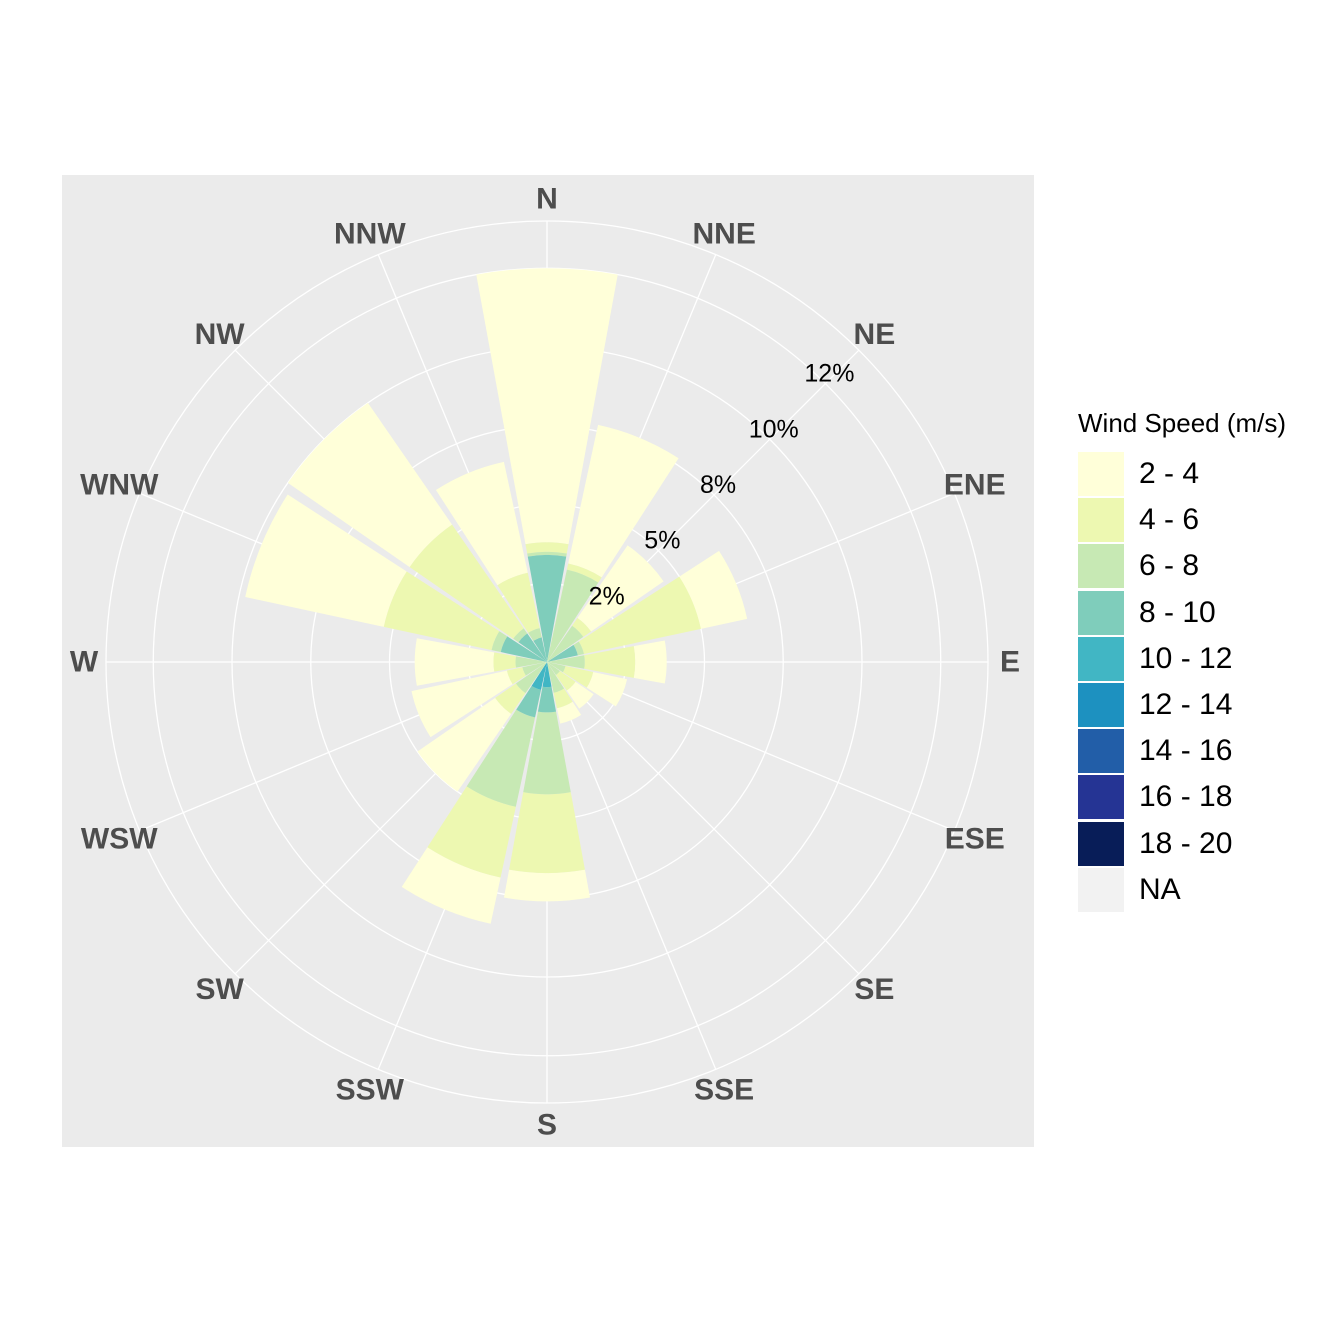  What do you see at coordinates (1160, 889) in the screenshot?
I see `legend-label: NA` at bounding box center [1160, 889].